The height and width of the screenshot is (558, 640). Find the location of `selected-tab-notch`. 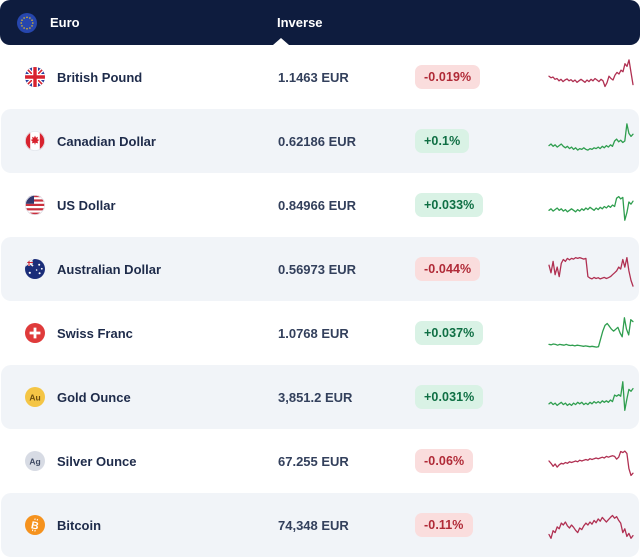

selected-tab-notch is located at coordinates (281, 41).